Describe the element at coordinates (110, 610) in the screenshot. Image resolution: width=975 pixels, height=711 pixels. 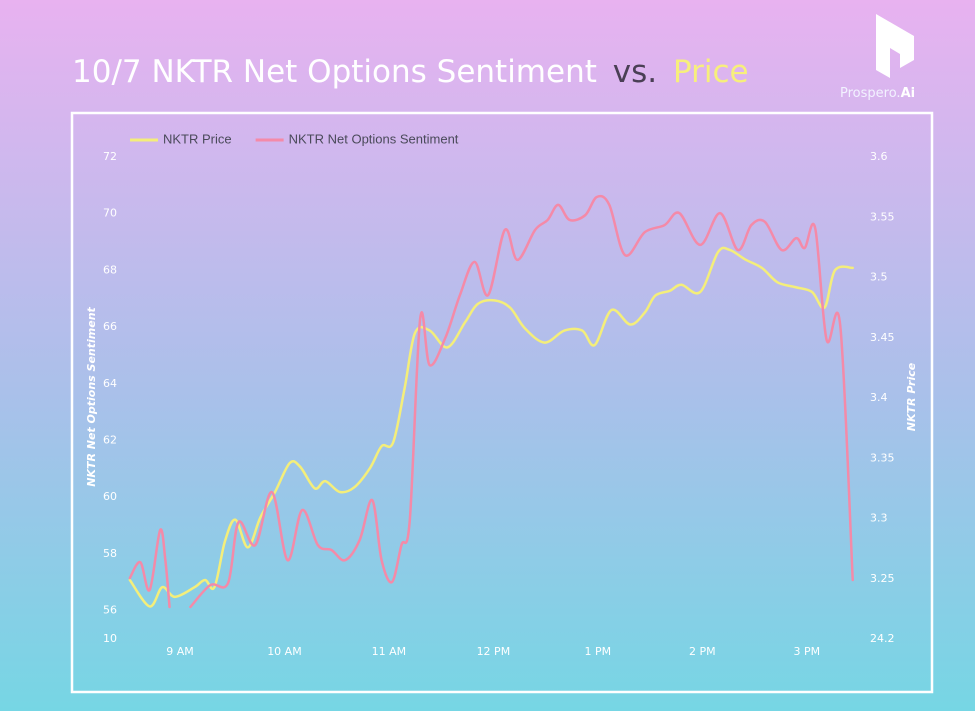
I see `y-tick-label: 56` at that location.